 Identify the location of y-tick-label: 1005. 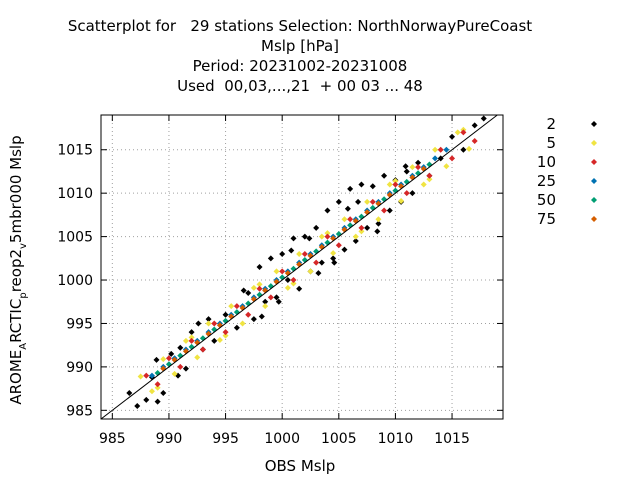
(75, 238).